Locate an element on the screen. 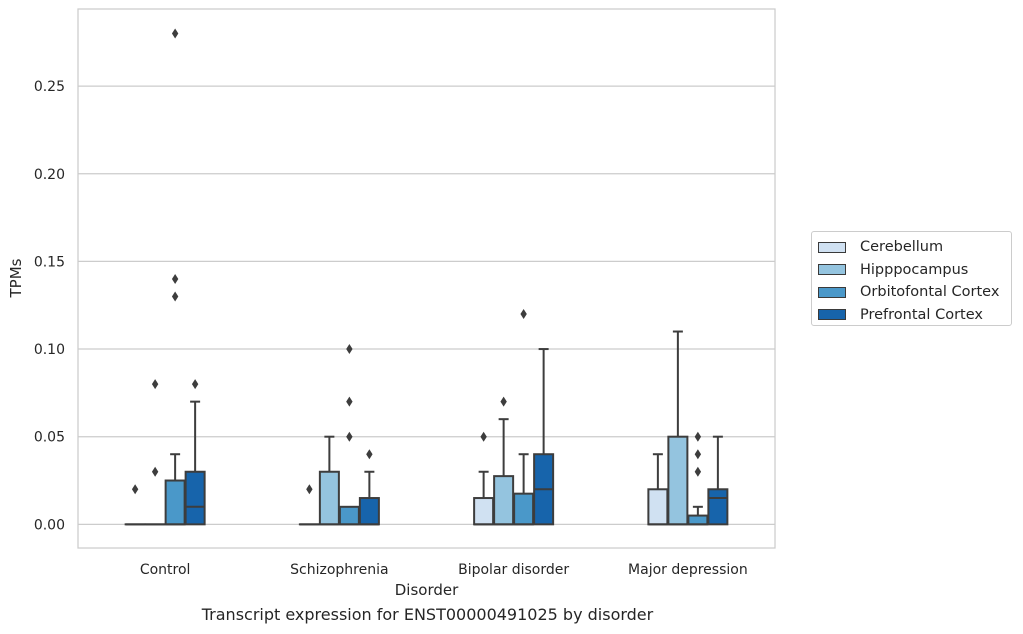 The image size is (1023, 634). legend-item: Hipppocampus is located at coordinates (914, 270).